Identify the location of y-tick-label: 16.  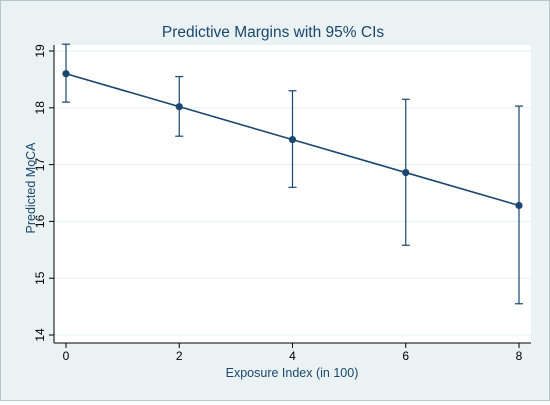
(40, 221).